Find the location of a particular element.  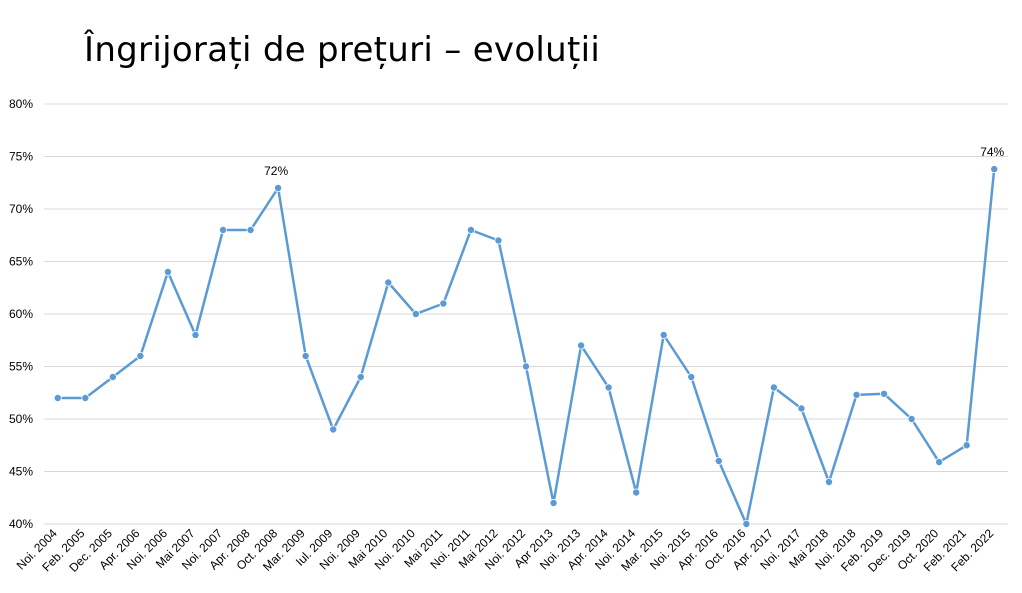

y-tick-label: 45% is located at coordinates (21, 472).